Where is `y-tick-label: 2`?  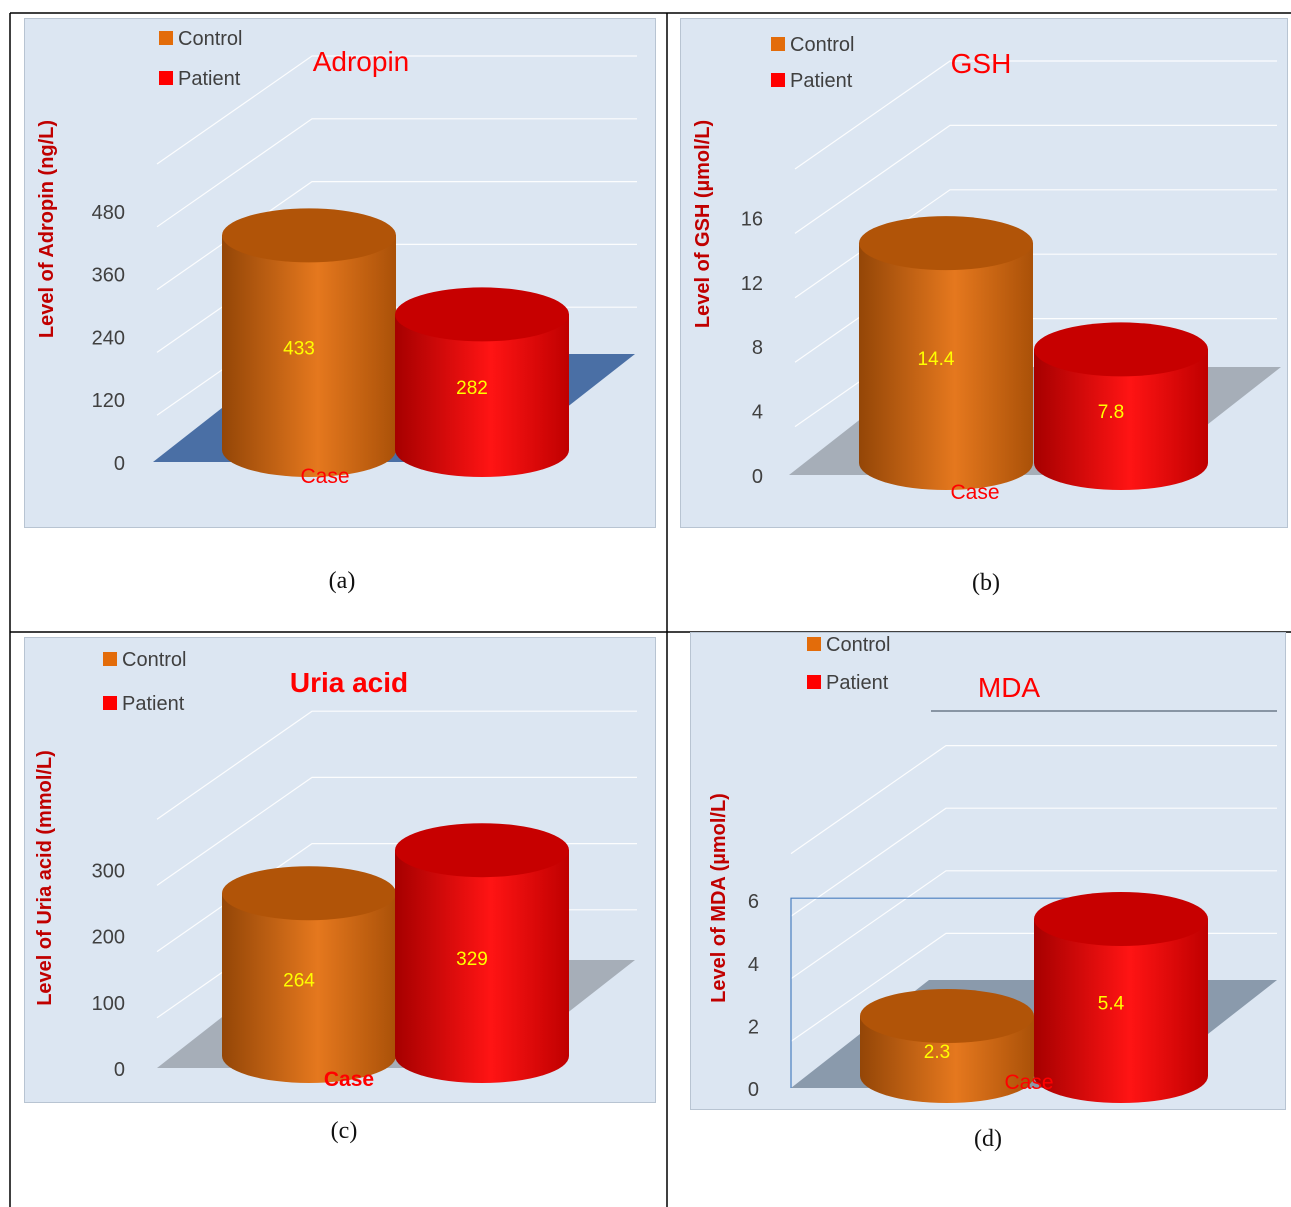
y-tick-label: 2 is located at coordinates (753, 1027).